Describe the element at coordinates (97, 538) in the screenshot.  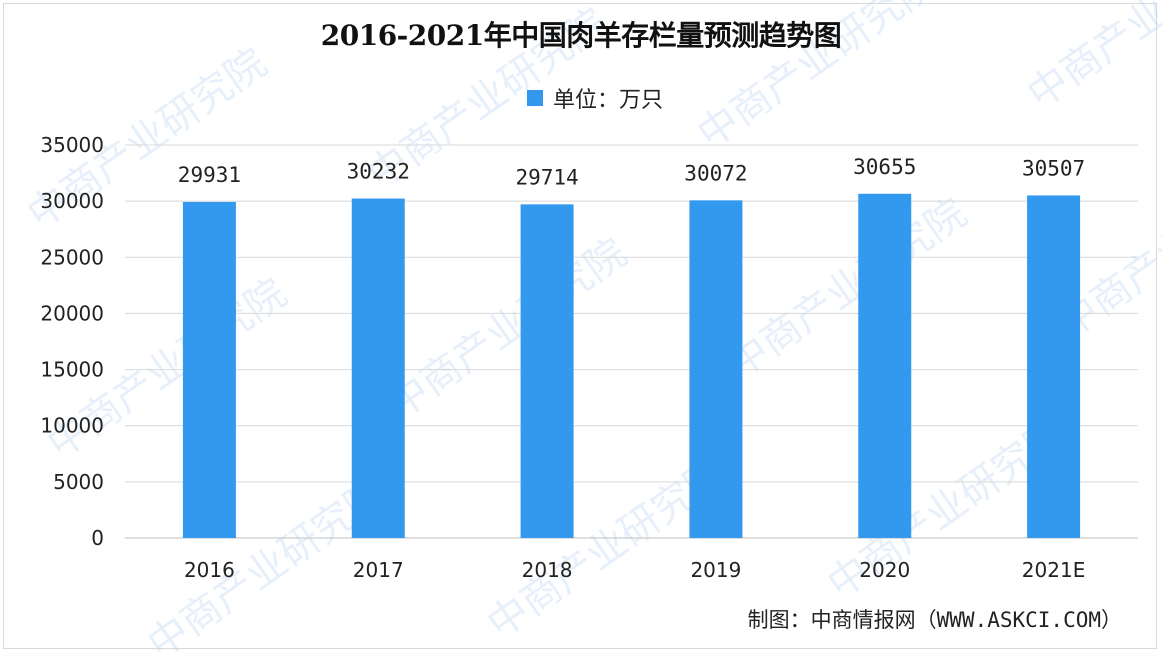
I see `y-tick-label: 0` at that location.